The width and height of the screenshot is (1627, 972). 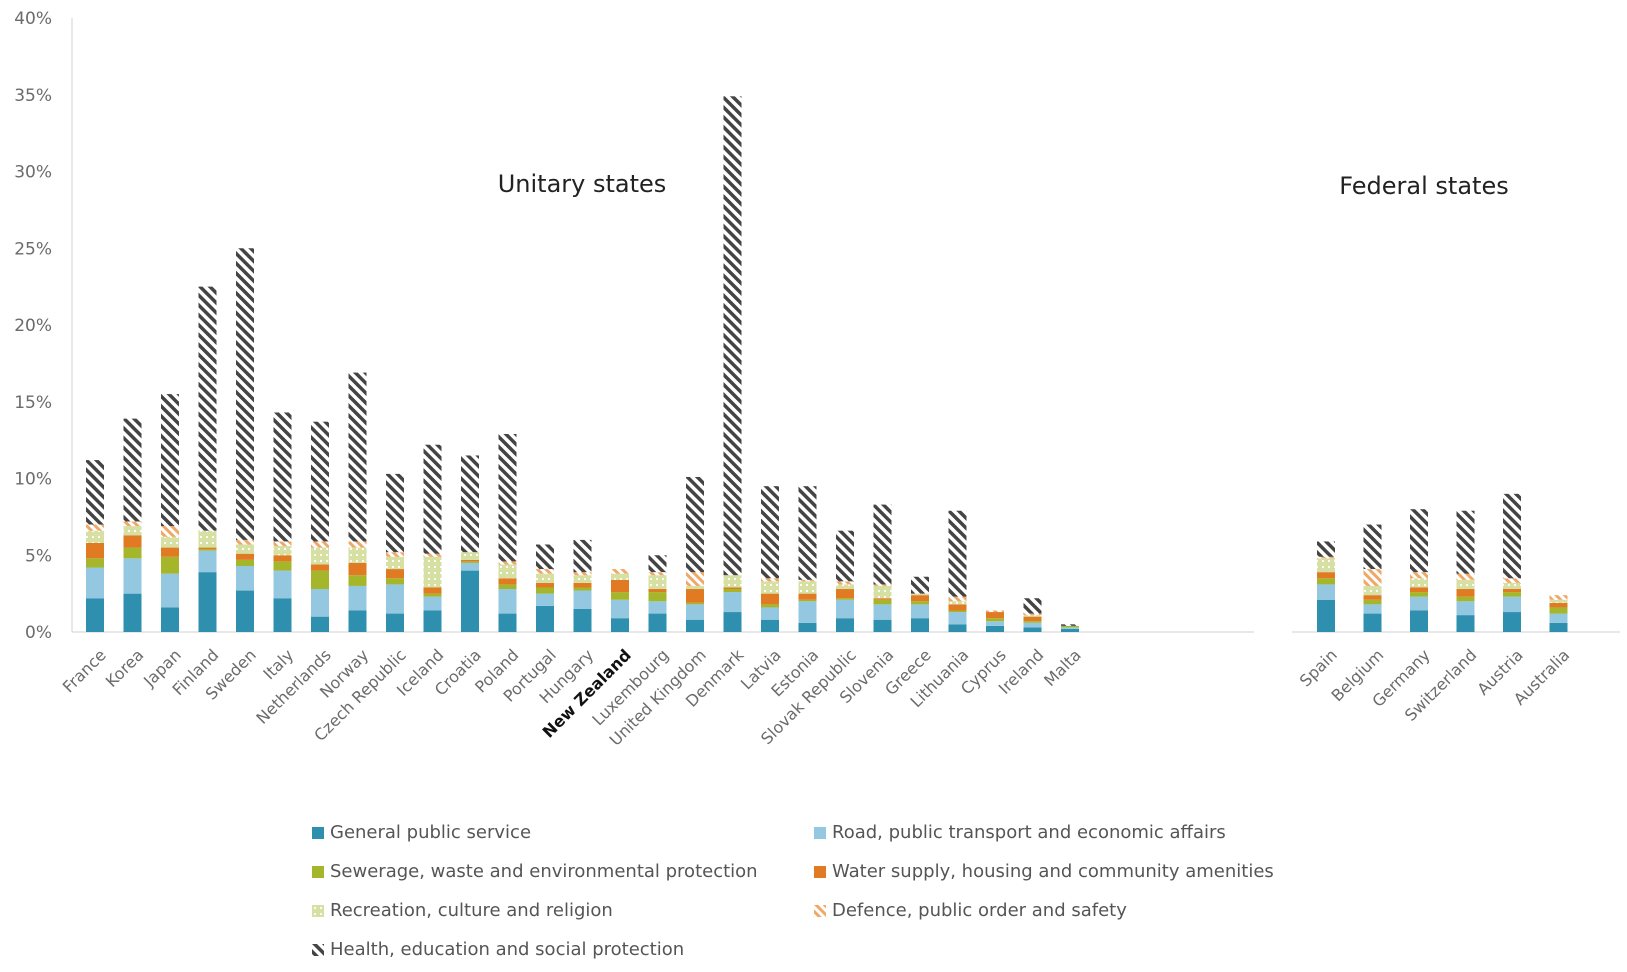 What do you see at coordinates (1318, 667) in the screenshot?
I see `category-label: Spain` at bounding box center [1318, 667].